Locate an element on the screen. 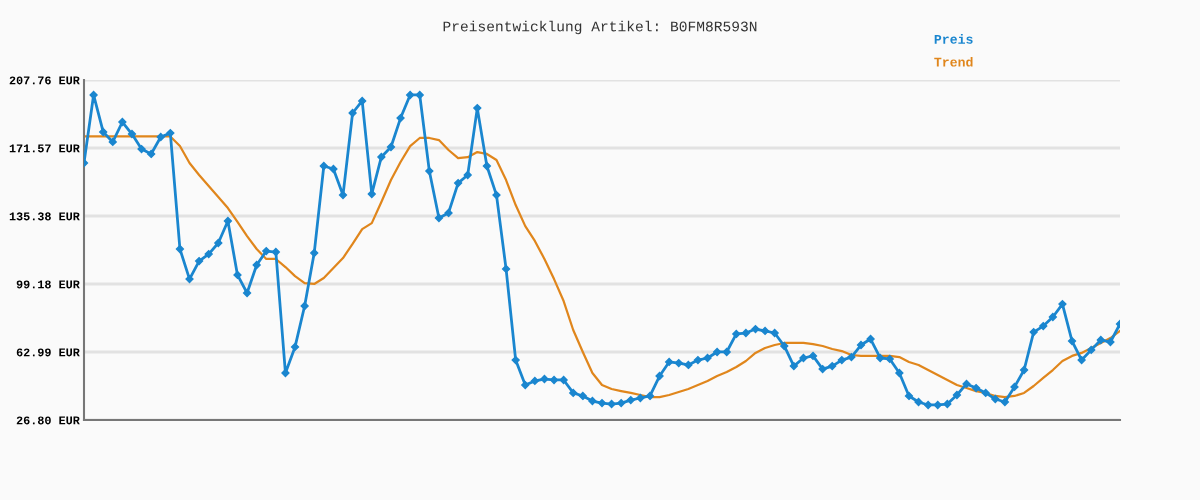  y-tick-label: 171.57 EUR is located at coordinates (44, 148).